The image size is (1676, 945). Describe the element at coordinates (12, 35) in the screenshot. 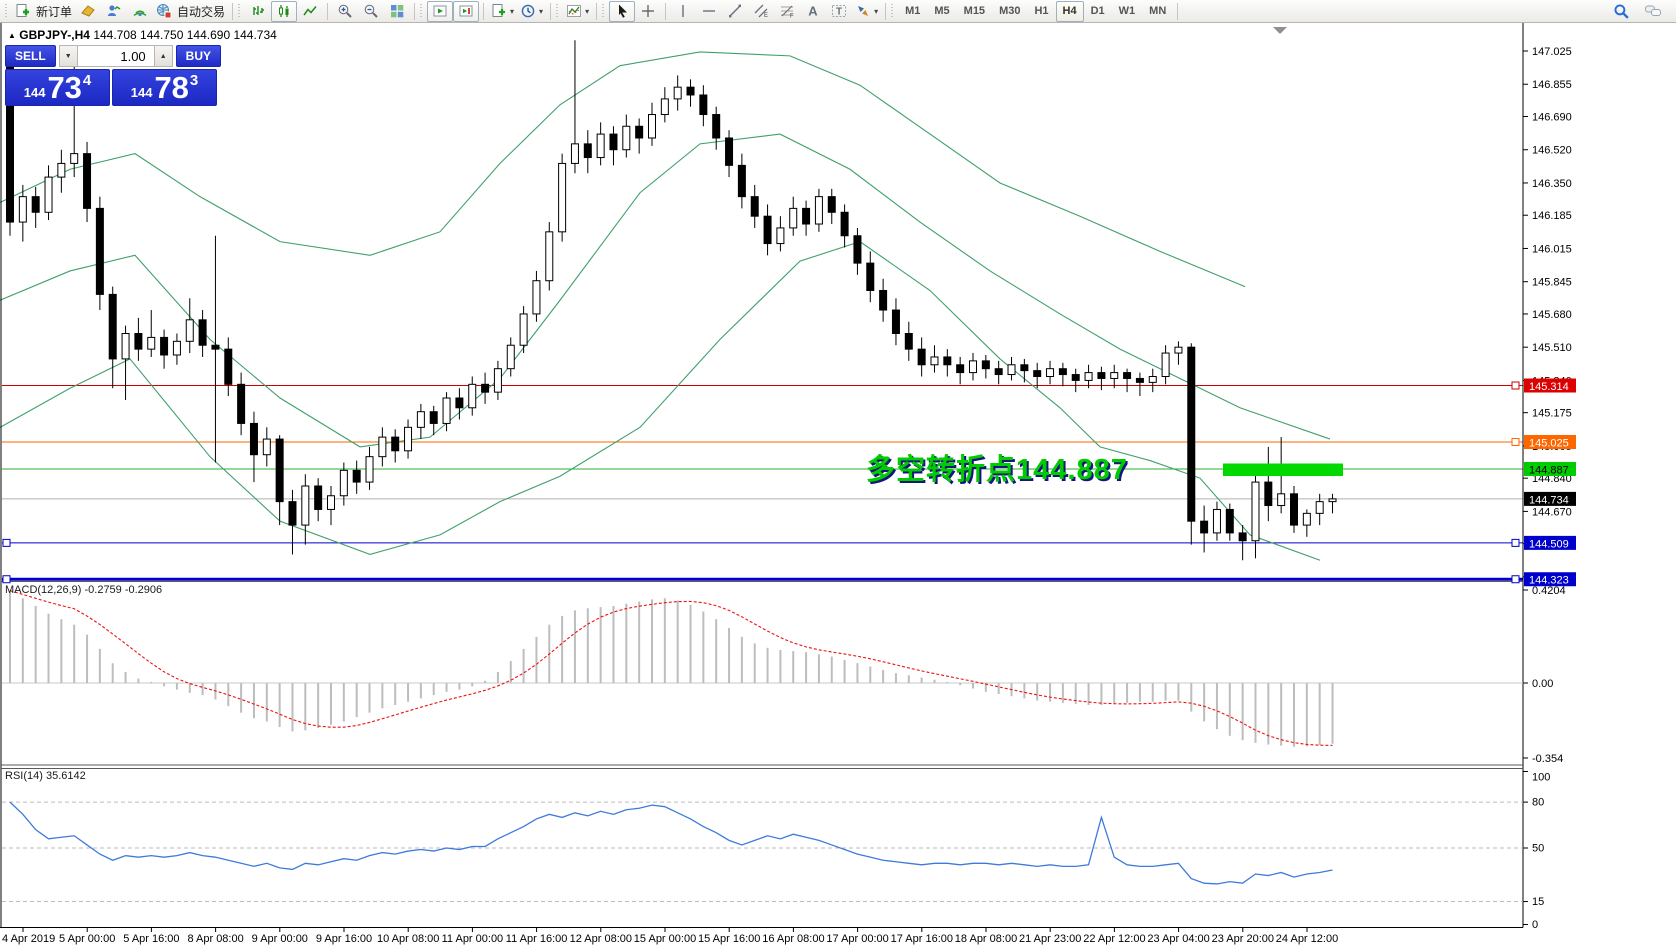

I see `panel-collapse-icon: ▲` at that location.